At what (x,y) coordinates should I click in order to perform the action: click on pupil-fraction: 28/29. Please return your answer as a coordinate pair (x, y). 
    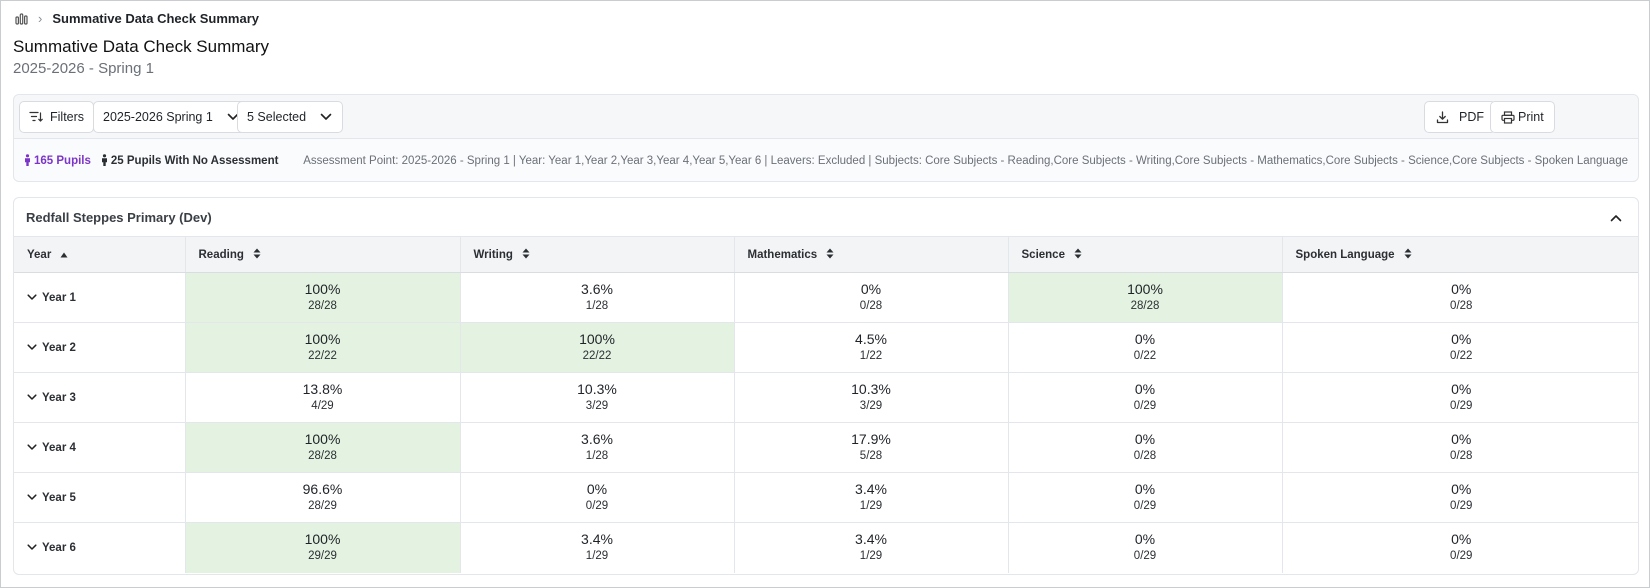
    Looking at the image, I should click on (322, 506).